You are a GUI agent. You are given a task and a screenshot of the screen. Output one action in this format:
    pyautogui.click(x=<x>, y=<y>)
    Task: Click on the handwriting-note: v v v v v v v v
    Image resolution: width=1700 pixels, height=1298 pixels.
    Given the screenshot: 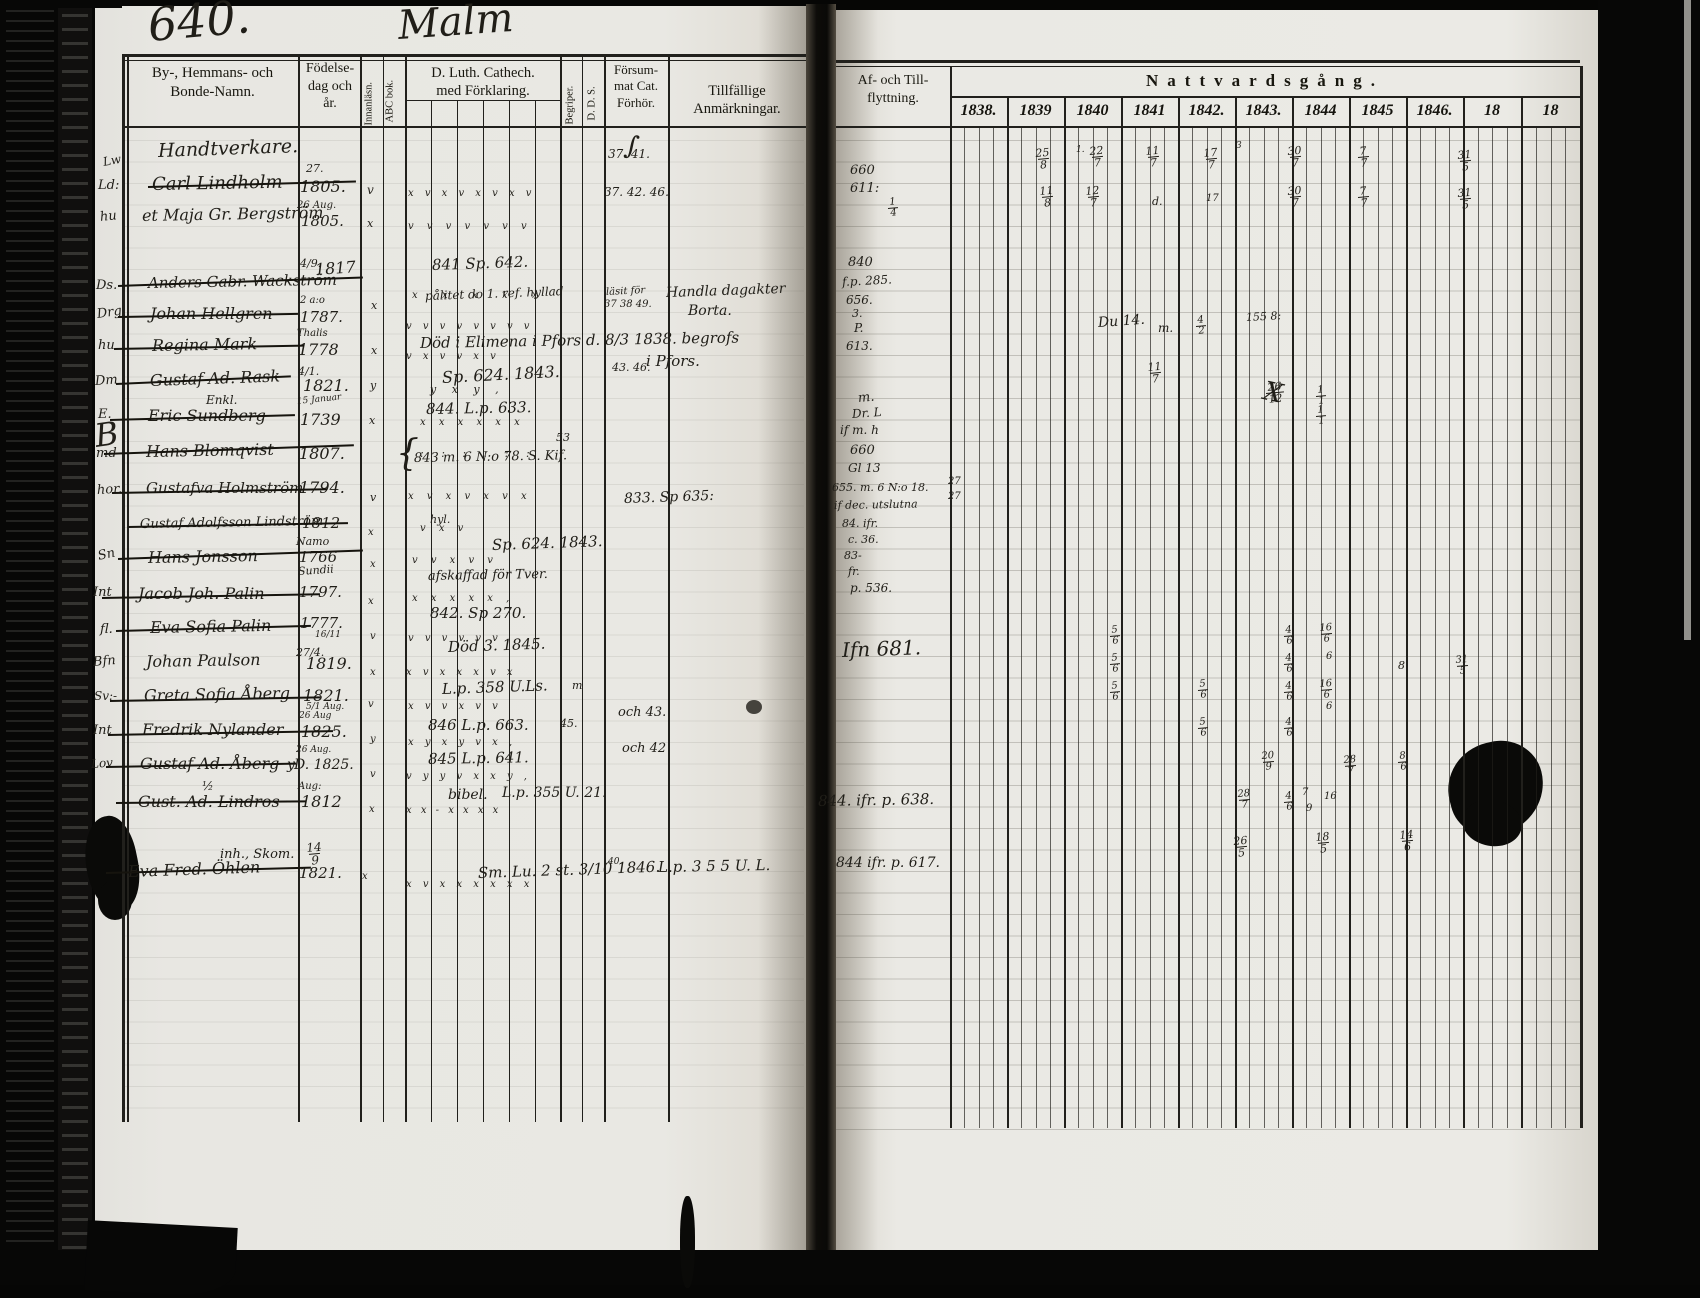 What is the action you would take?
    pyautogui.click(x=470, y=326)
    